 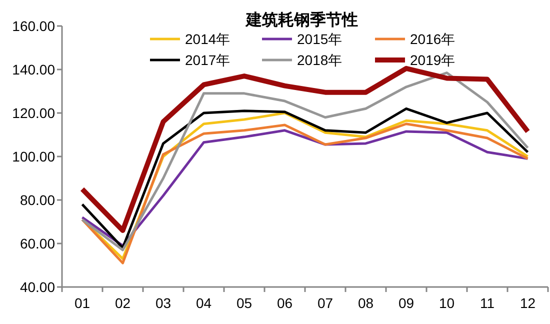 What do you see at coordinates (82, 303) in the screenshot?
I see `x-tick-label: 01` at bounding box center [82, 303].